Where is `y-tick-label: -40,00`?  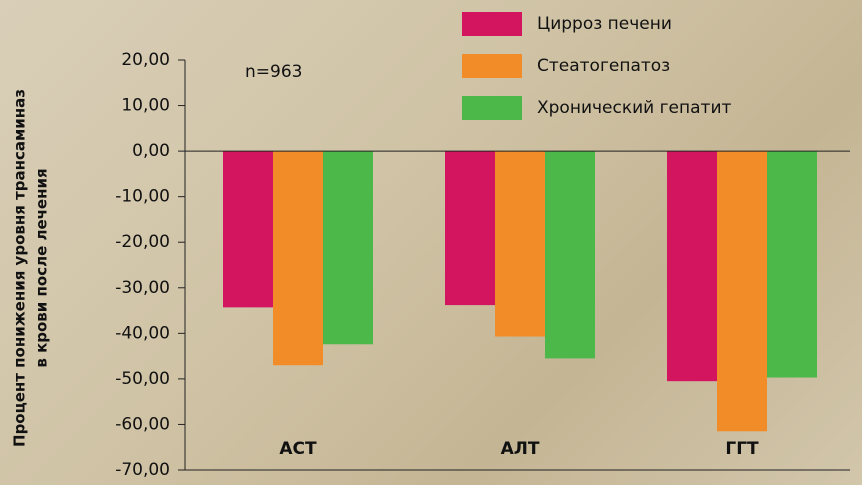 y-tick-label: -40,00 is located at coordinates (142, 333).